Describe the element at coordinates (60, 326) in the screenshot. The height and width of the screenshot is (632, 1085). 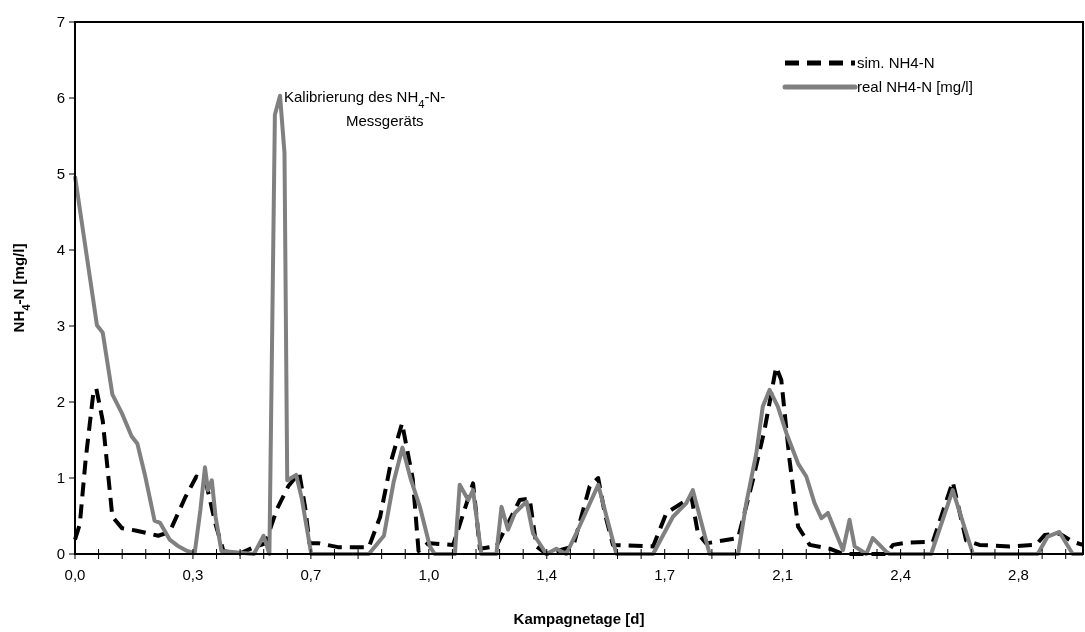
I see `y-tick-label: 3` at that location.